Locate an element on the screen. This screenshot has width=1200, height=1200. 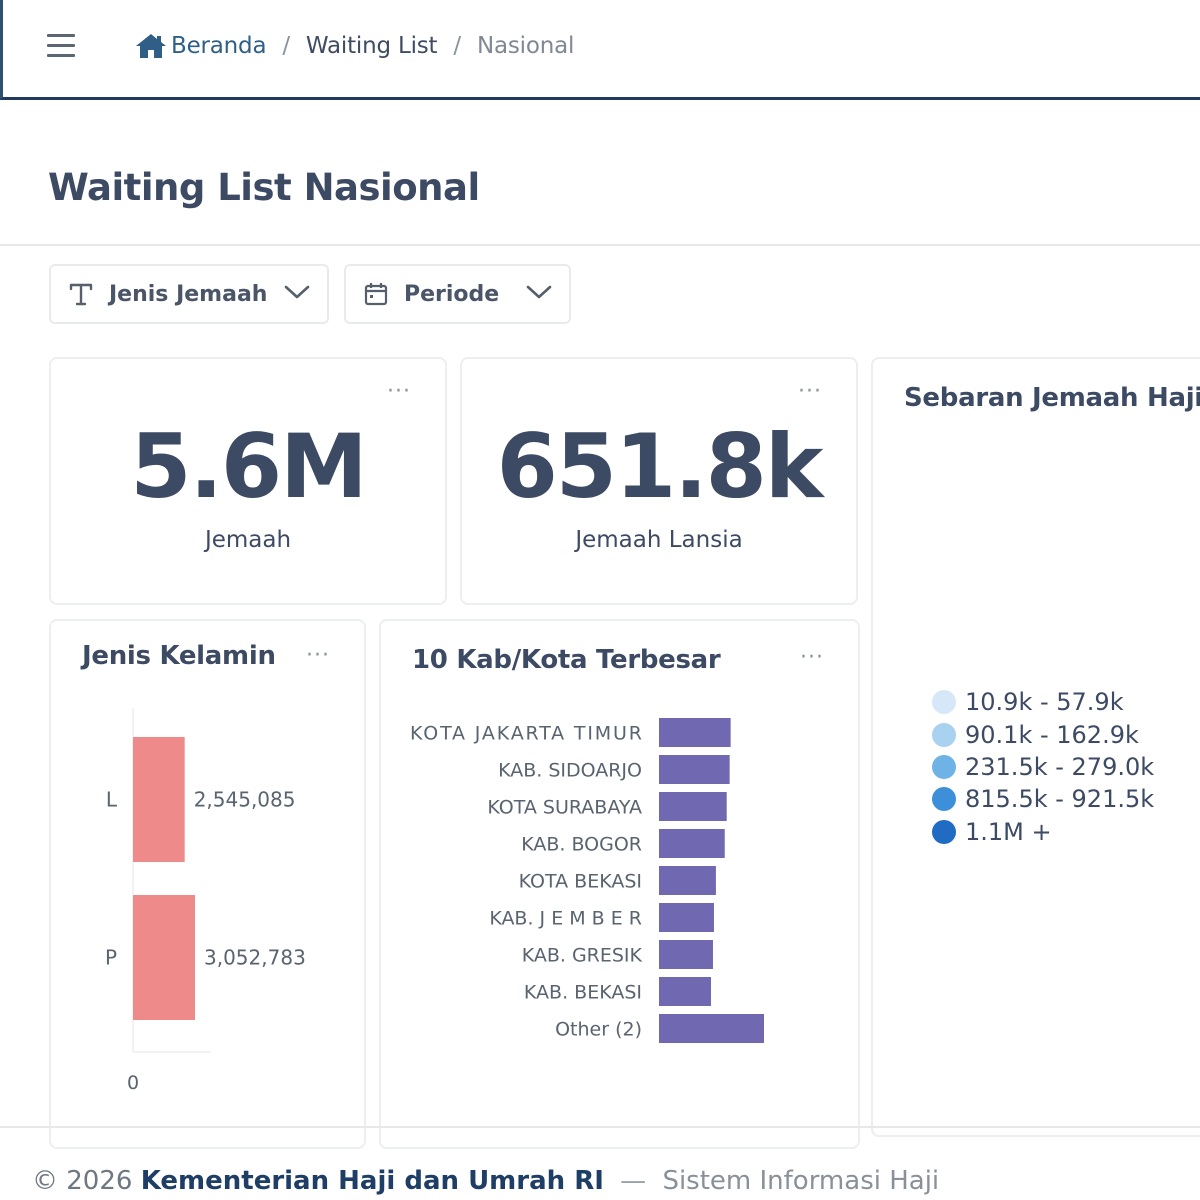
legend-label: 815.5k - 921.5k is located at coordinates (1060, 799).